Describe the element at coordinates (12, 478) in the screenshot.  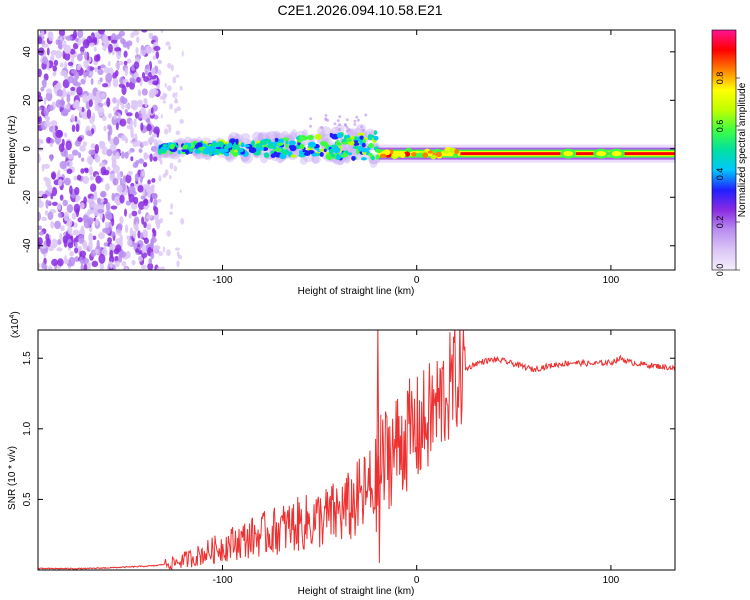
I see `snr-ylabel: SNR (10 * v/v)` at that location.